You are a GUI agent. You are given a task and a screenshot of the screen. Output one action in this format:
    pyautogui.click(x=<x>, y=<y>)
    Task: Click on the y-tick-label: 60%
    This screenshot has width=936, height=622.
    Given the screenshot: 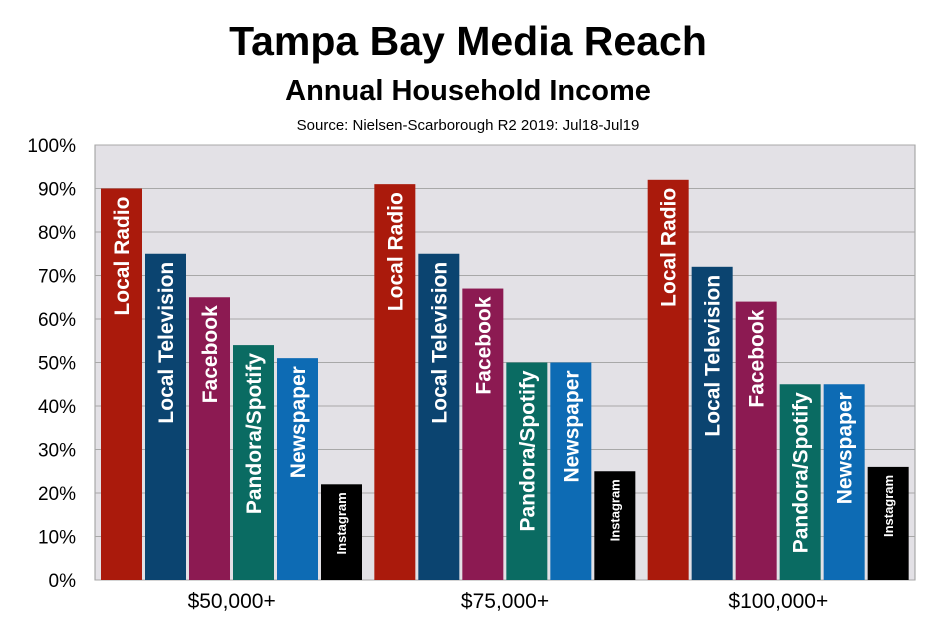 What is the action you would take?
    pyautogui.click(x=57, y=320)
    